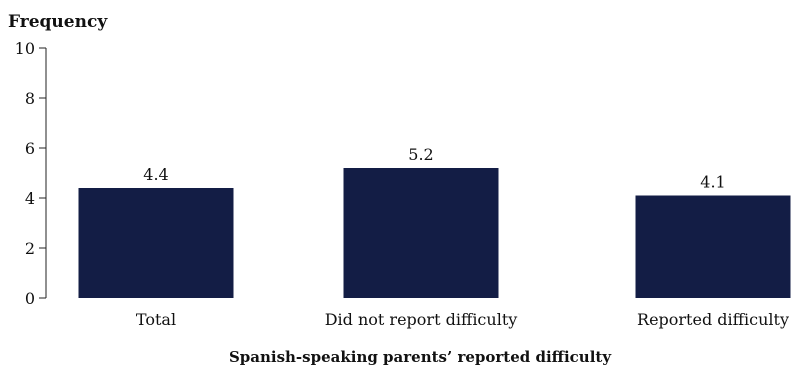 The height and width of the screenshot is (369, 797). Describe the element at coordinates (30, 98) in the screenshot. I see `y-tick-label: 8` at that location.